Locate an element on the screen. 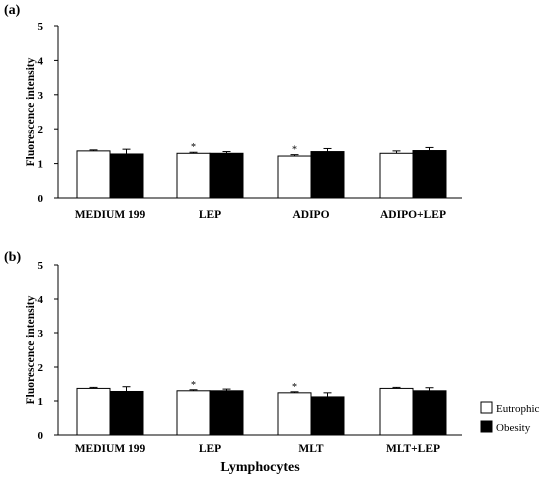  category-label: ADIPO+LEP is located at coordinates (413, 215).